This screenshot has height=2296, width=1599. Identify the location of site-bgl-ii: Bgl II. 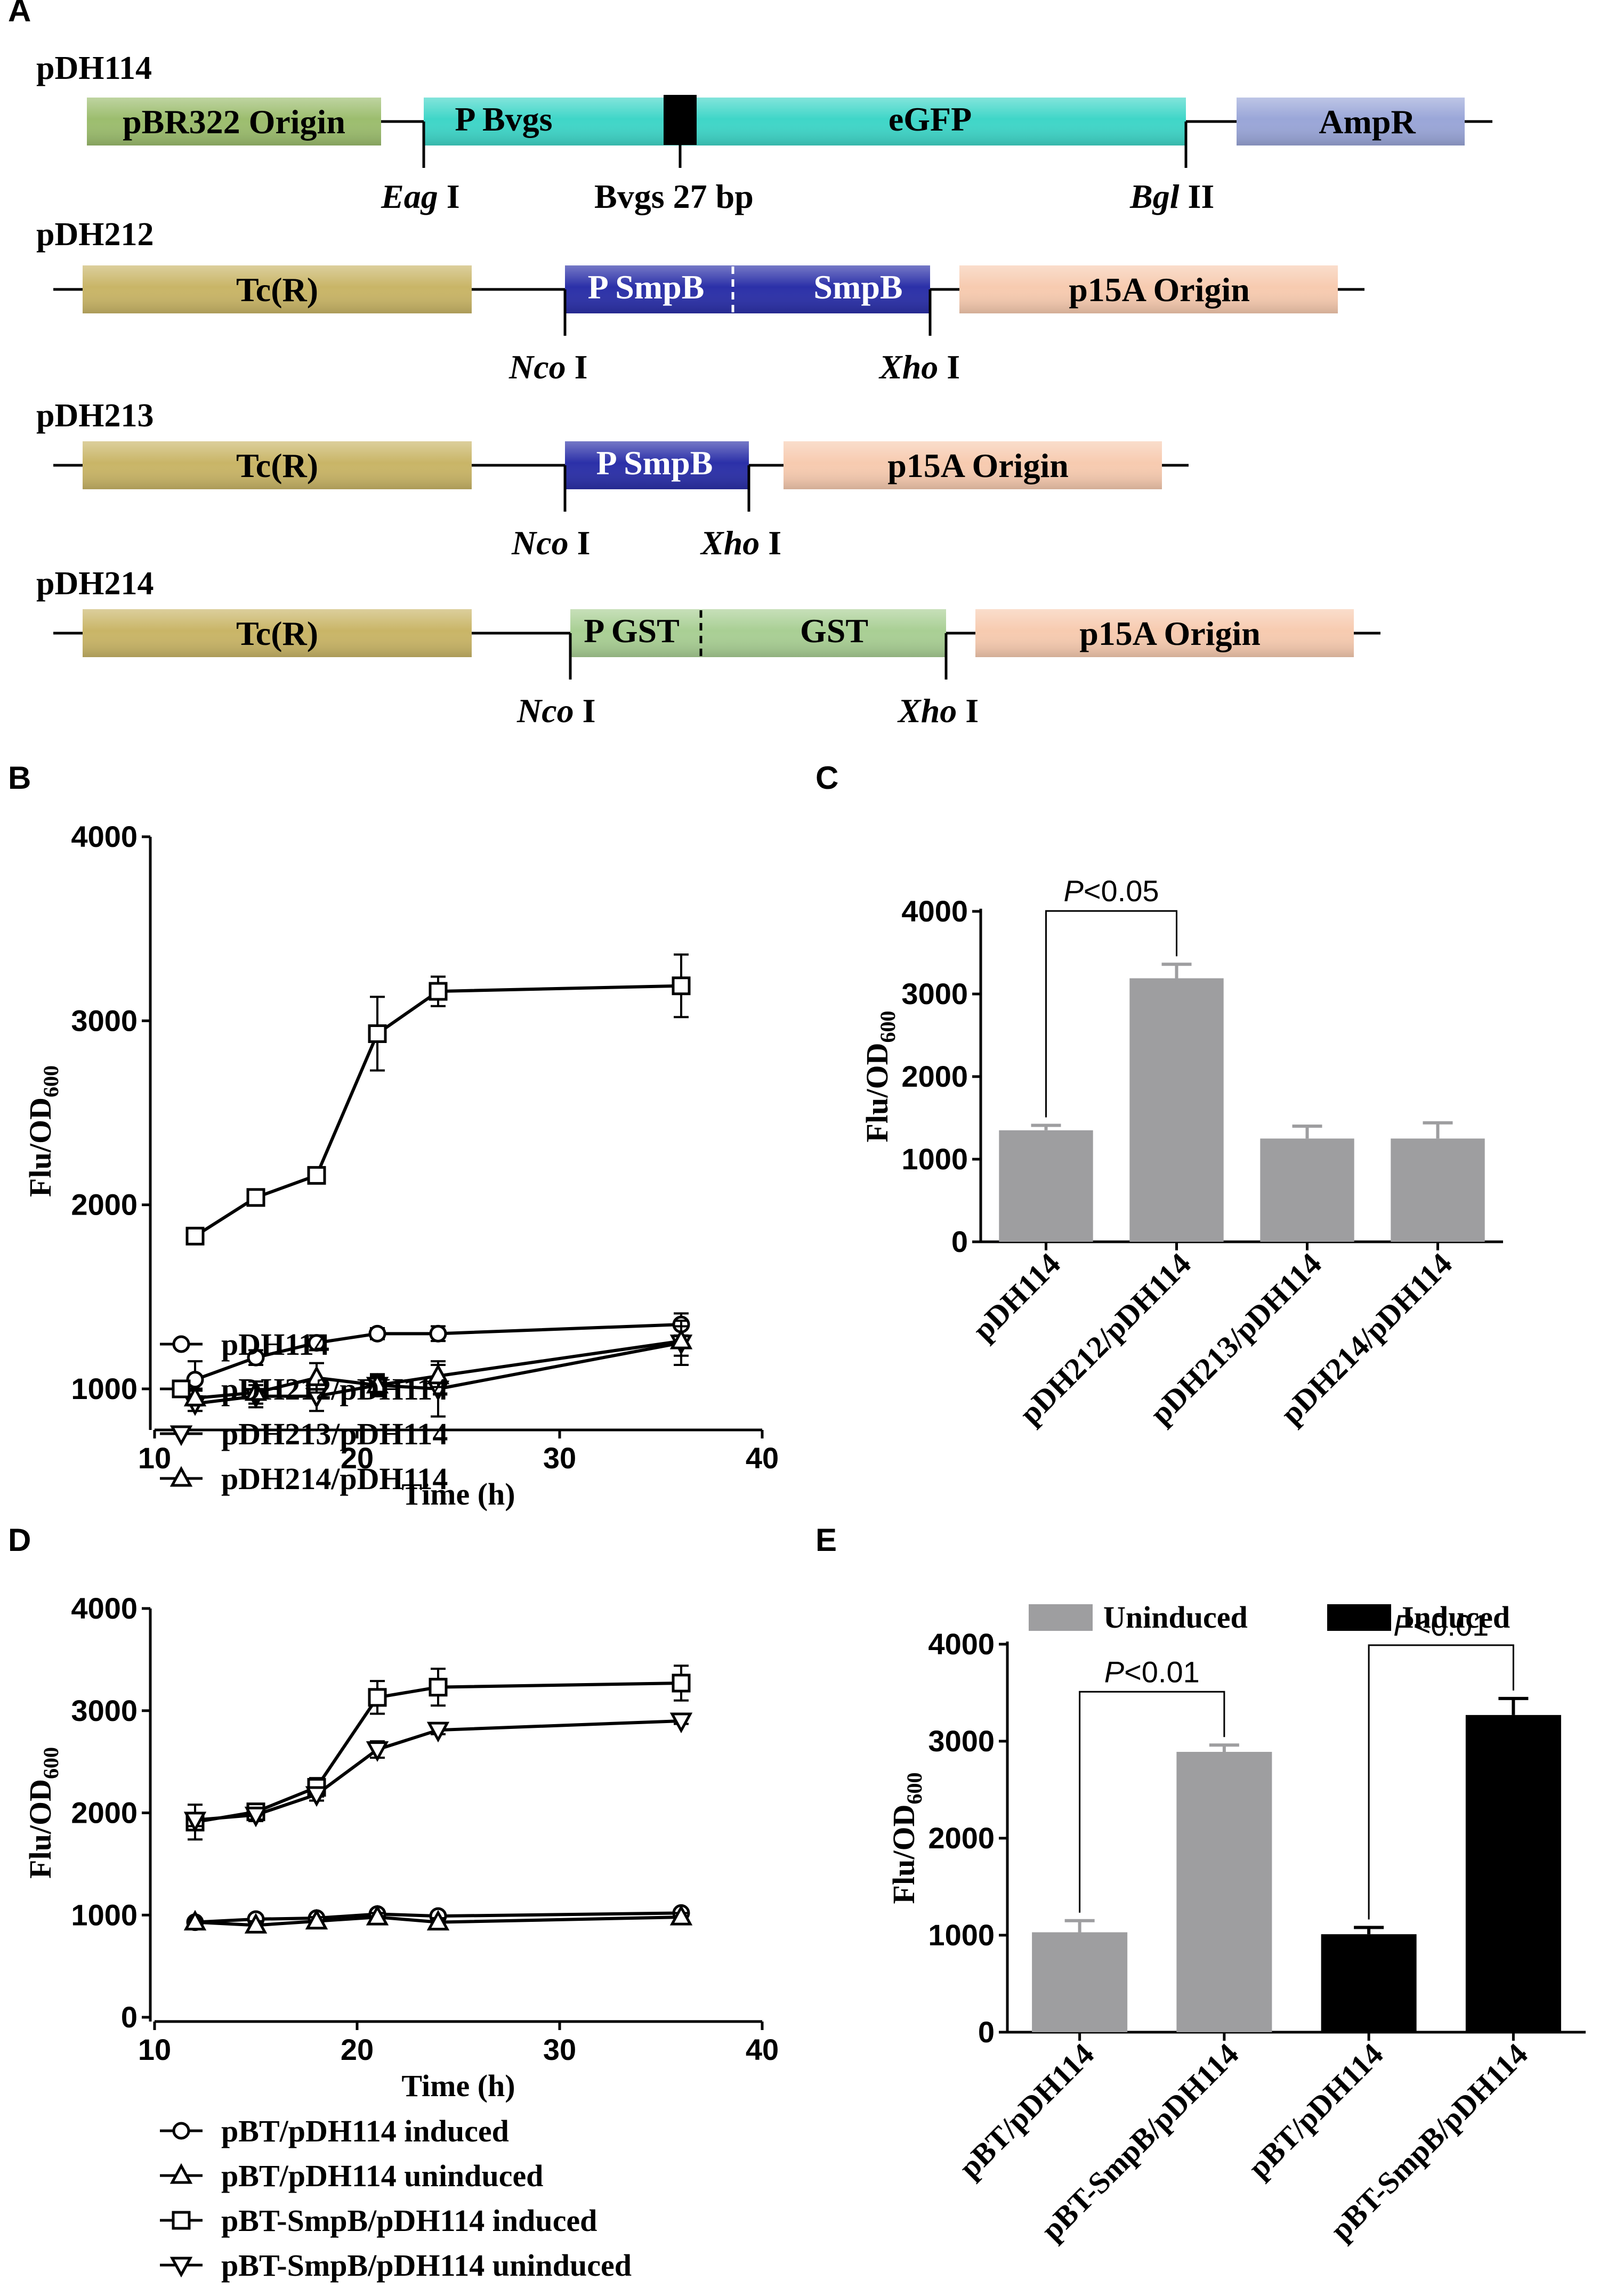
(1172, 196).